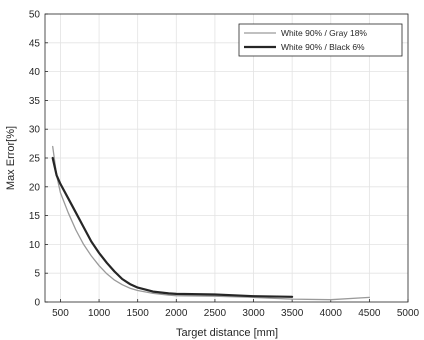 The width and height of the screenshot is (424, 340). What do you see at coordinates (253, 313) in the screenshot?
I see `x-tick-label: 3000` at bounding box center [253, 313].